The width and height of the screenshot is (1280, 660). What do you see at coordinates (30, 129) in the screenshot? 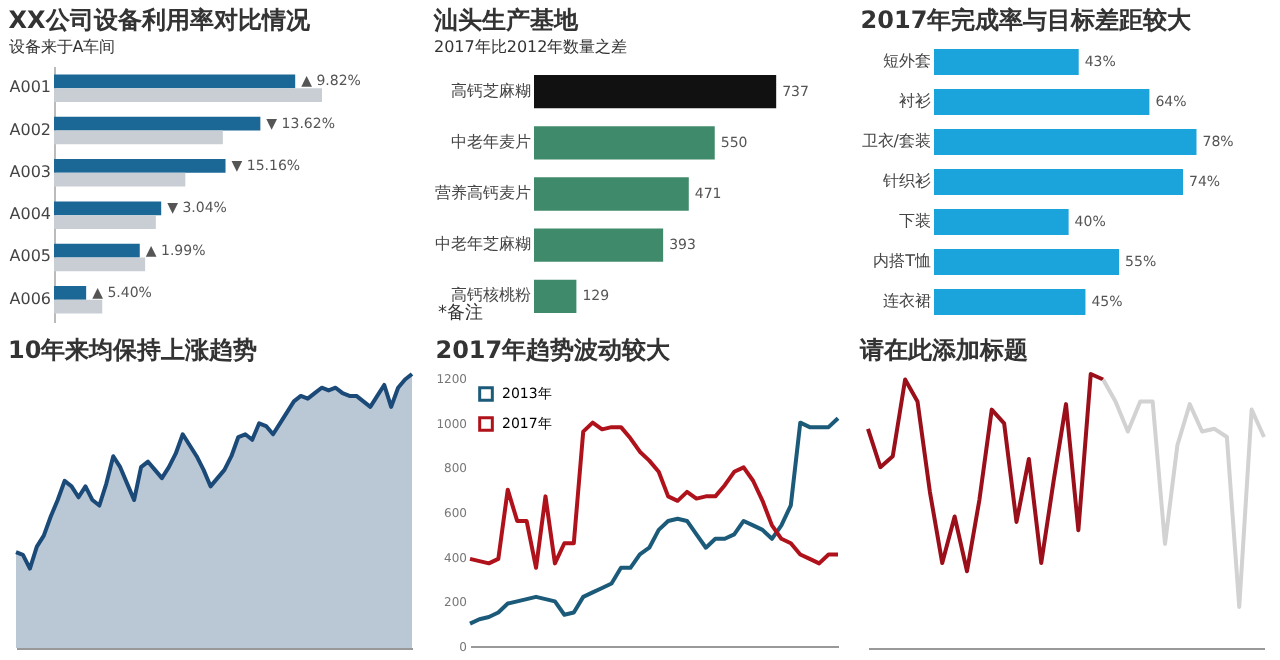
I see `y-tick-label: A002` at bounding box center [30, 129].